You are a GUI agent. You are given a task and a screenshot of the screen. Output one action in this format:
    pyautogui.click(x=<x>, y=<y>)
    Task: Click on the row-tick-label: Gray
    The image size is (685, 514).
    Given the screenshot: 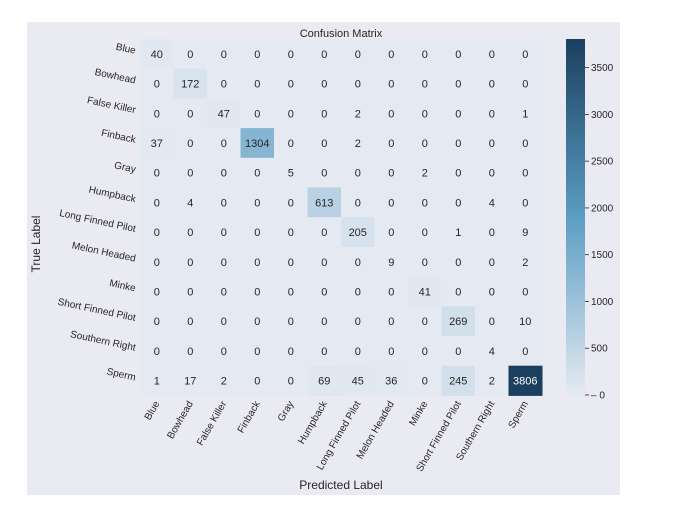 What is the action you would take?
    pyautogui.click(x=124, y=167)
    